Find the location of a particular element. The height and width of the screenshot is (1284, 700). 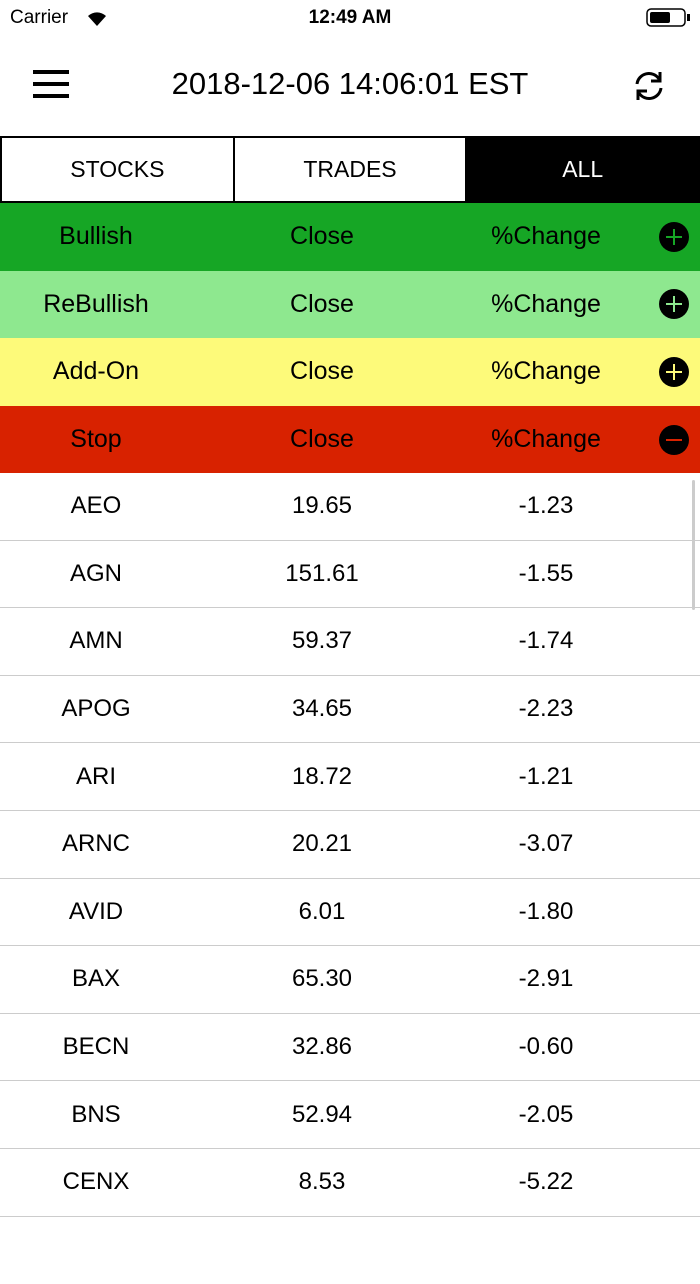

section-label: Stop is located at coordinates (96, 439).